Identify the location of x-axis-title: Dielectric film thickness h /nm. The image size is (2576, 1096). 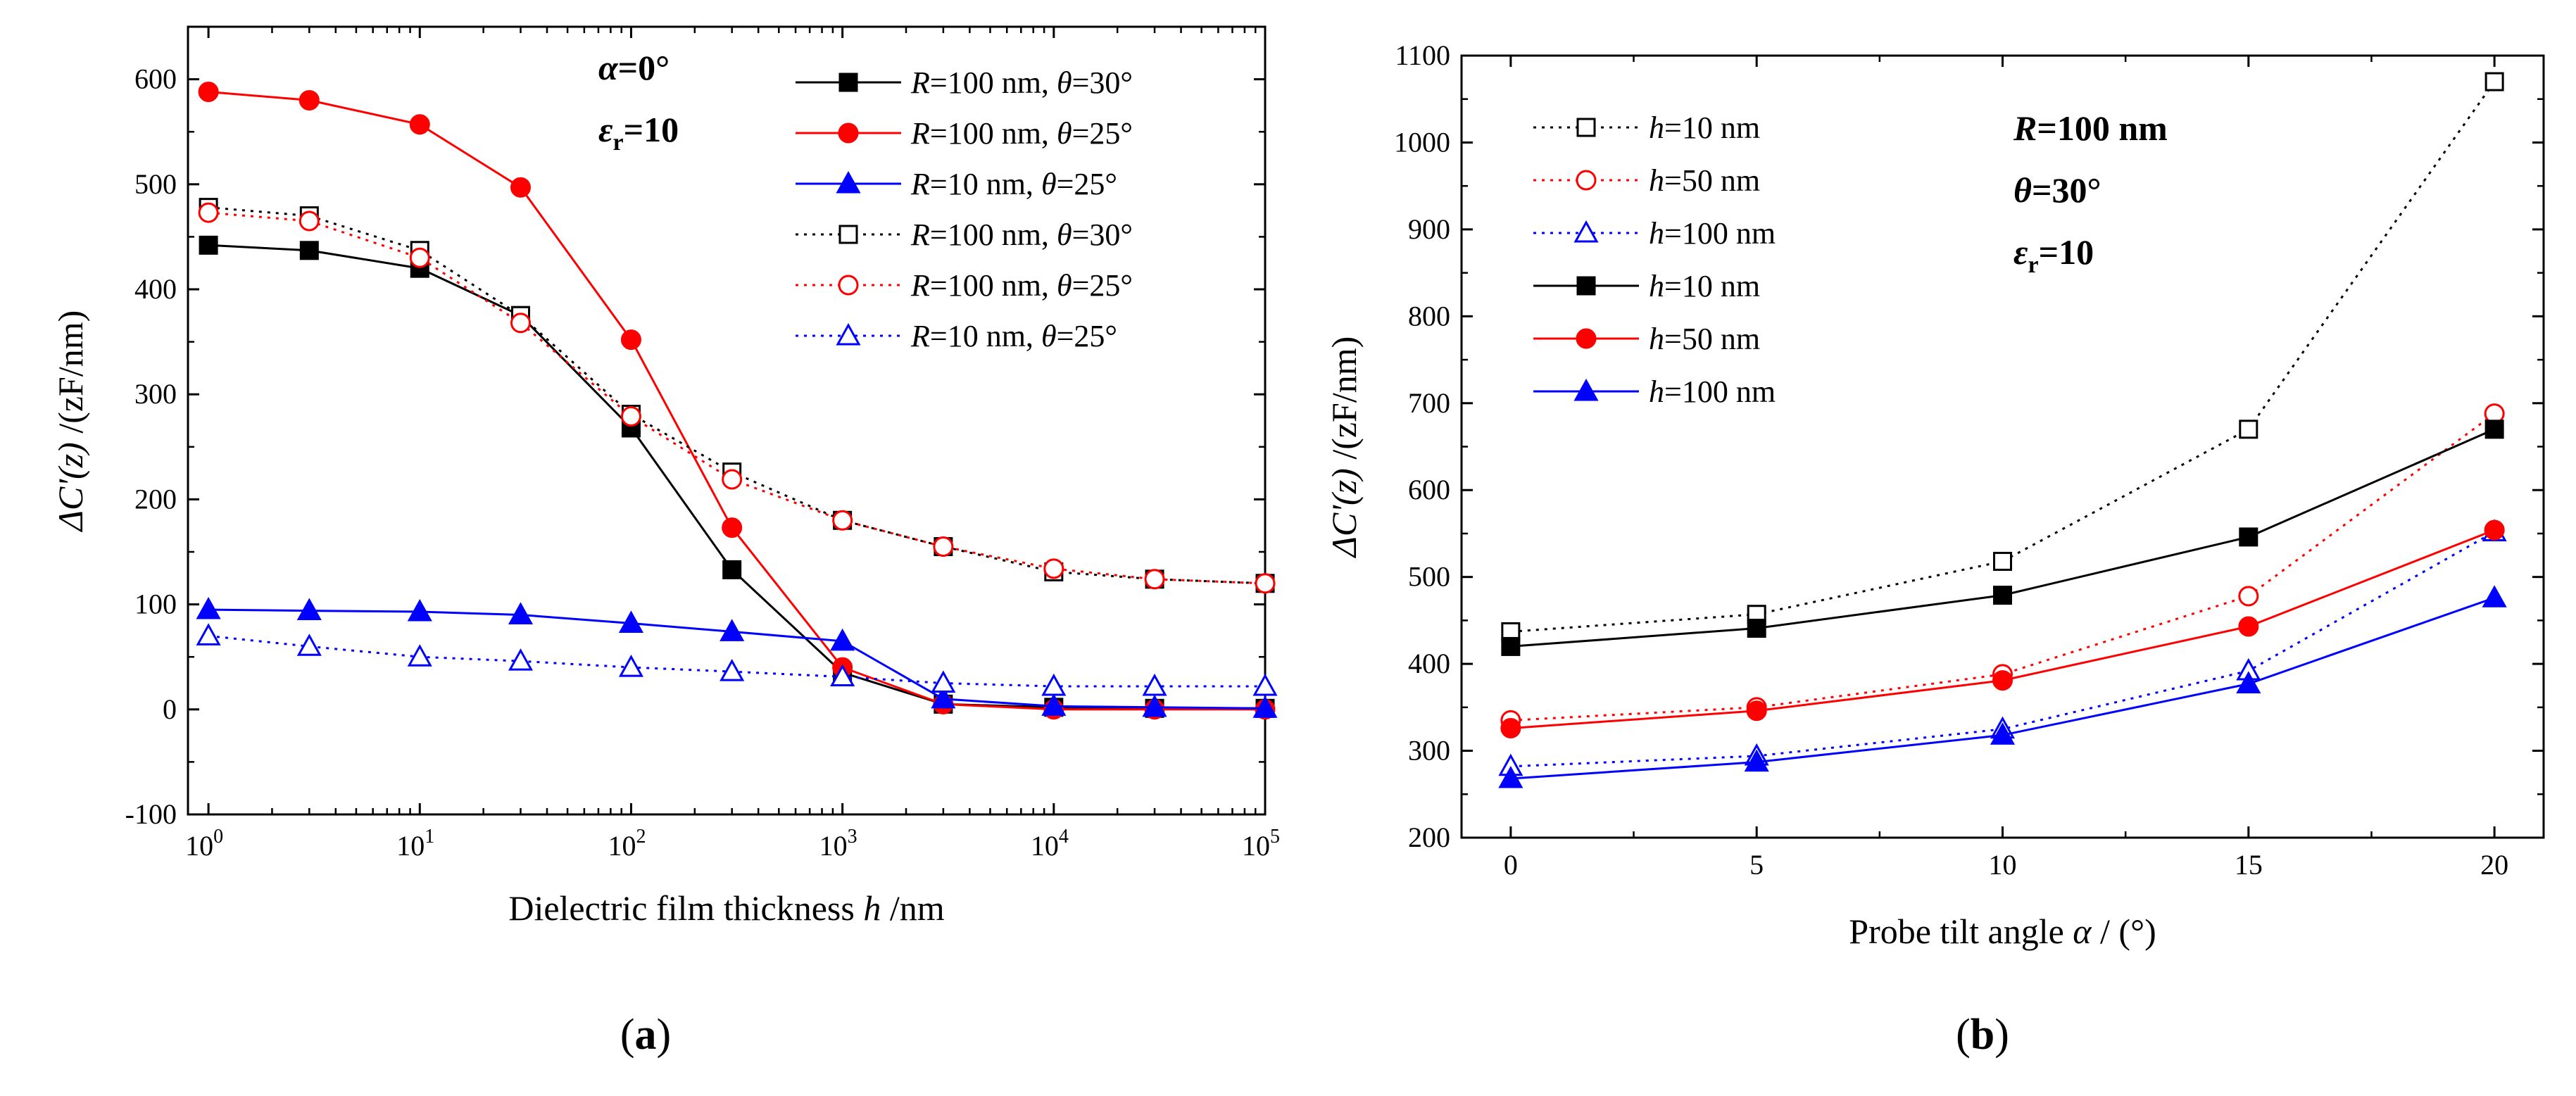
(726, 908).